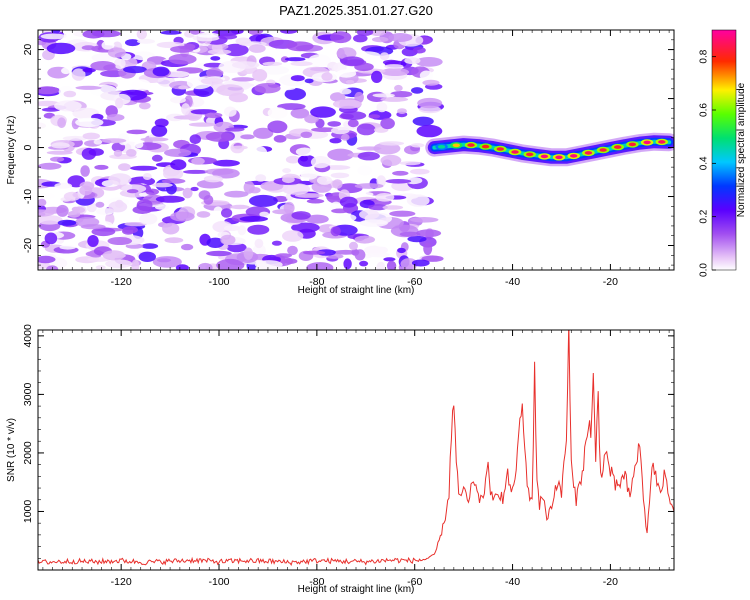 This screenshot has width=750, height=600. What do you see at coordinates (704, 56) in the screenshot?
I see `colorbar-tick-label: 0.8` at bounding box center [704, 56].